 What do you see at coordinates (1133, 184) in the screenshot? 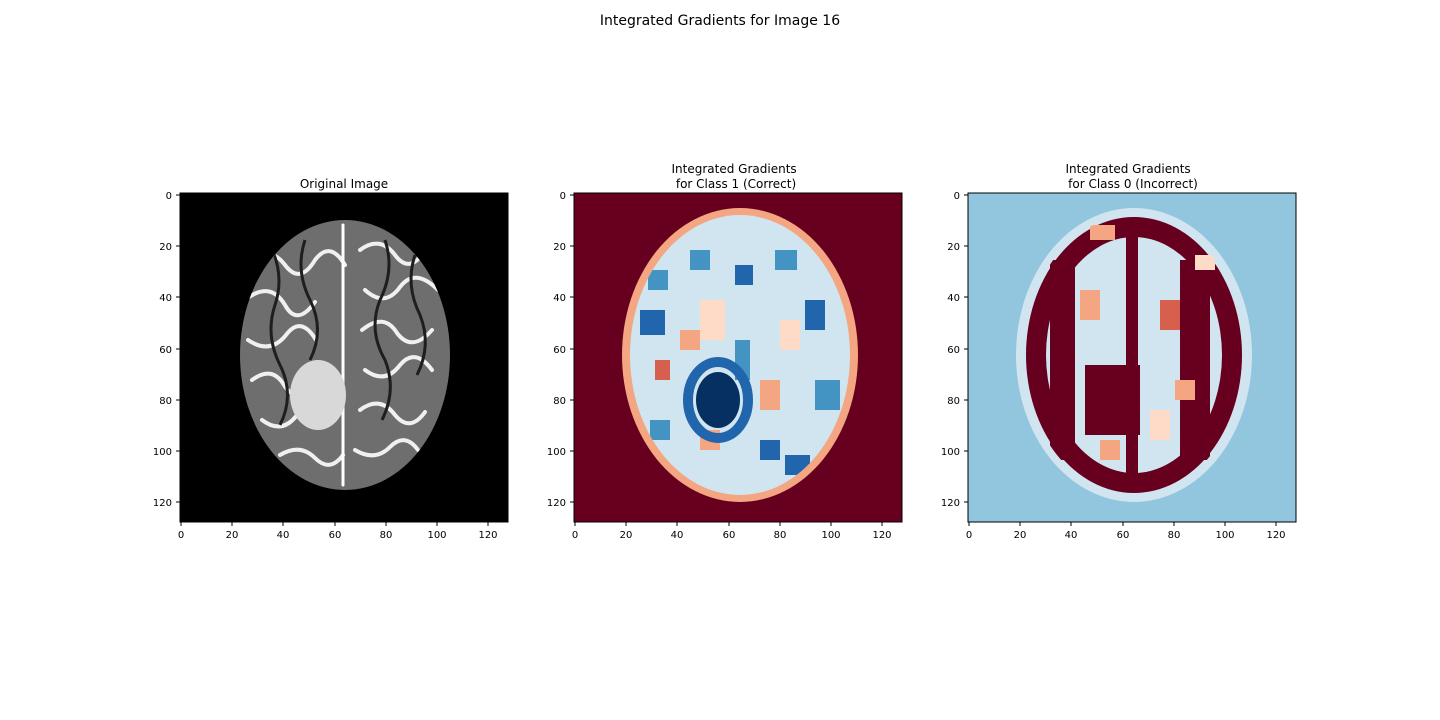
I see `panel-title-line-2: for Class 0 (Incorrect)` at bounding box center [1133, 184].